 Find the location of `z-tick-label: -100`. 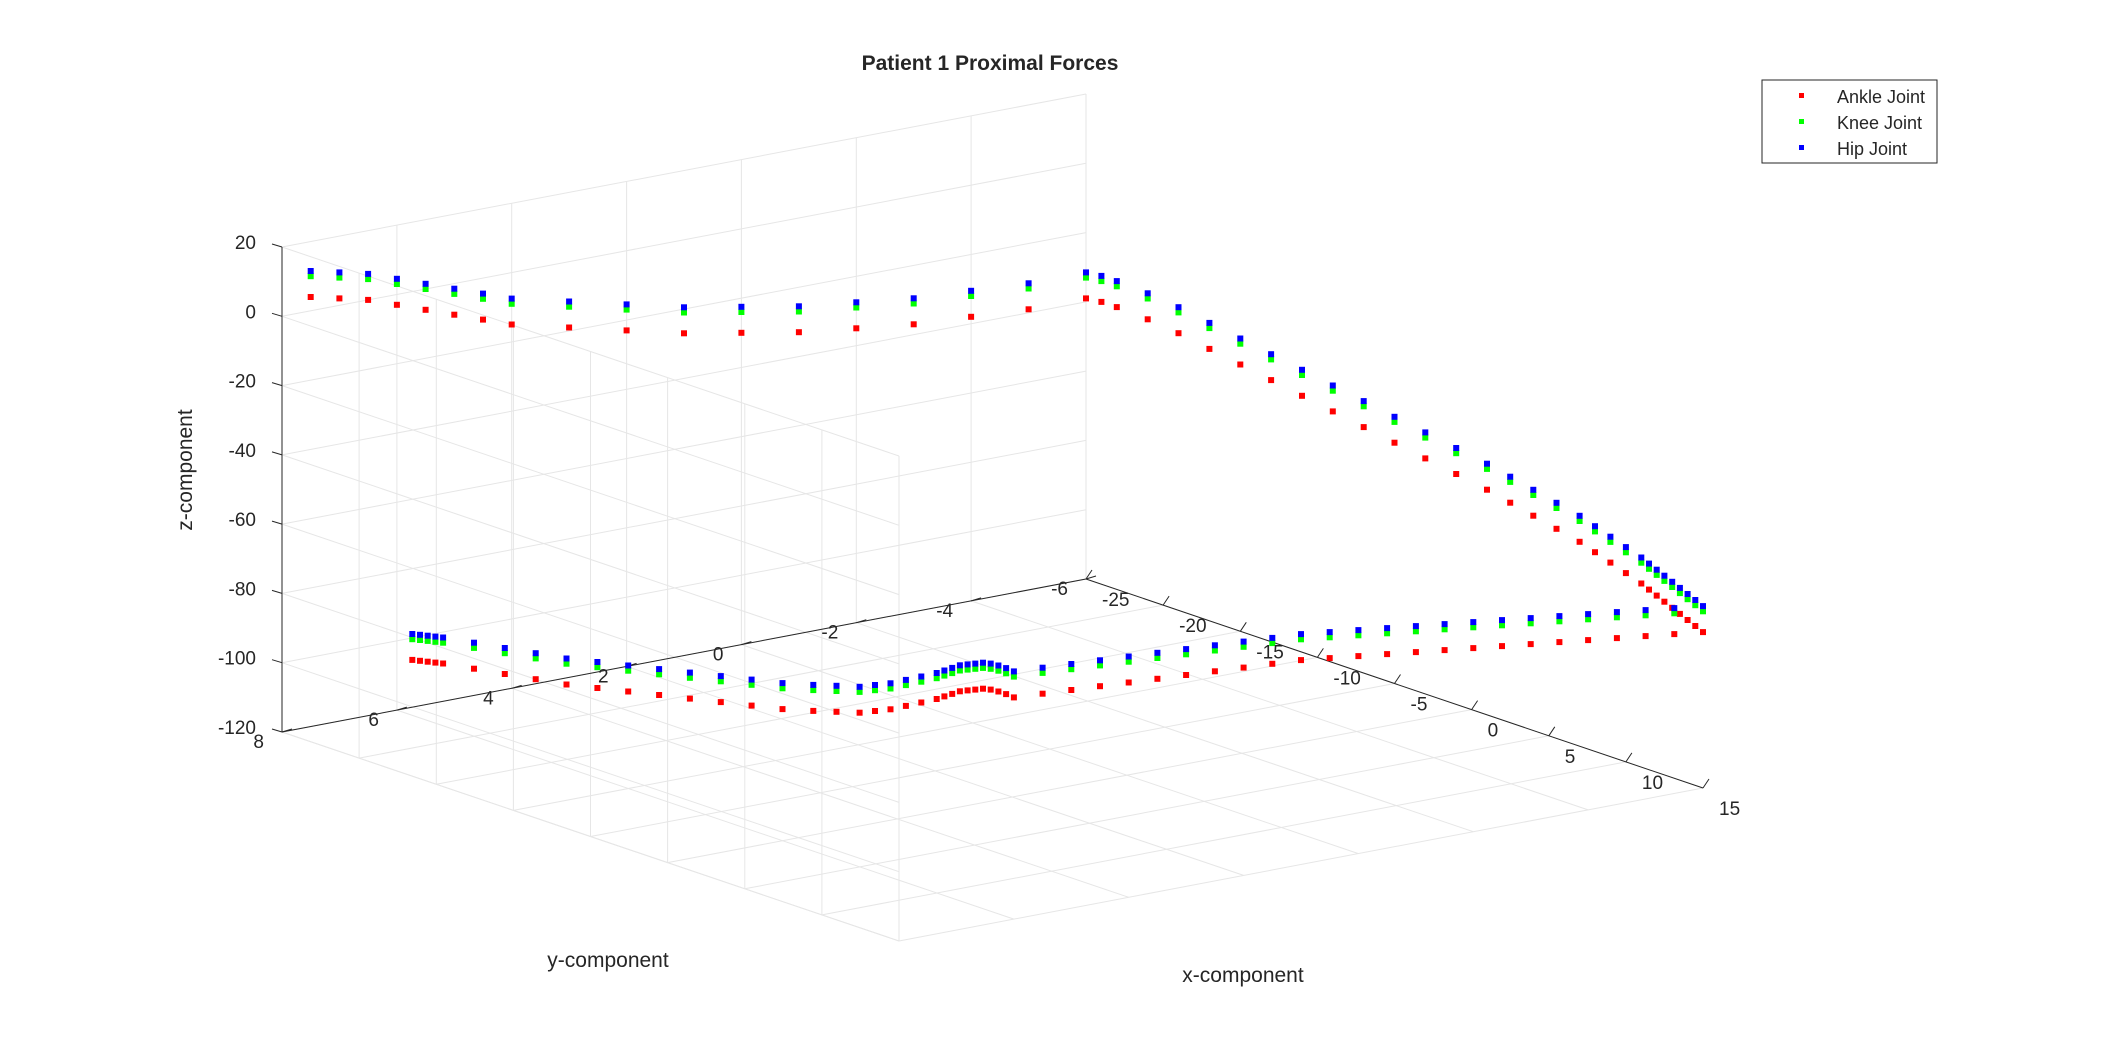

z-tick-label: -100 is located at coordinates (237, 659).